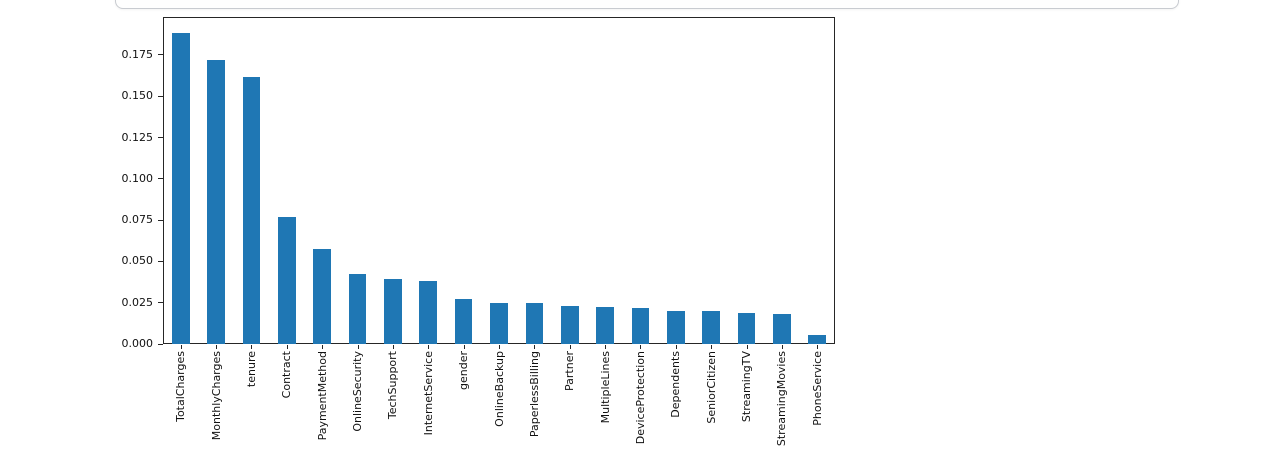 This screenshot has height=453, width=1280. I want to click on bar-onlinesecurity, so click(357, 308).